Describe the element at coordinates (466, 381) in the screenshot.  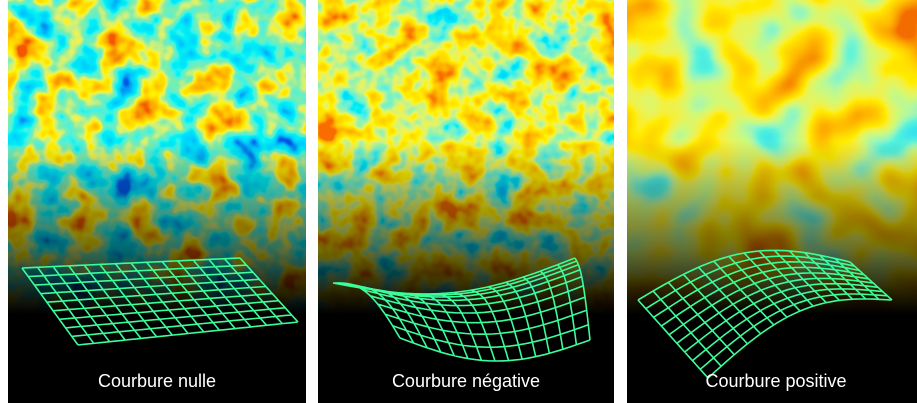
I see `panel-label: Courbure négative` at that location.